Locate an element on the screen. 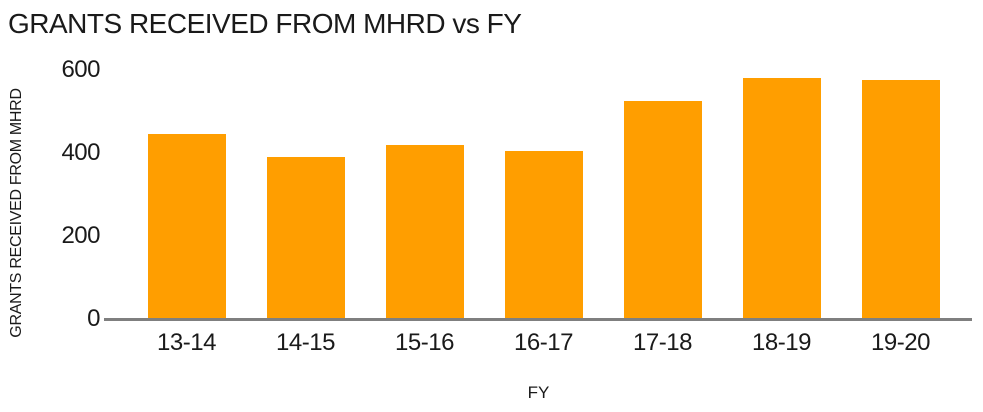 The width and height of the screenshot is (983, 412). chart-title: GRANTS RECEIVED FROM MHRD vs FY is located at coordinates (265, 23).